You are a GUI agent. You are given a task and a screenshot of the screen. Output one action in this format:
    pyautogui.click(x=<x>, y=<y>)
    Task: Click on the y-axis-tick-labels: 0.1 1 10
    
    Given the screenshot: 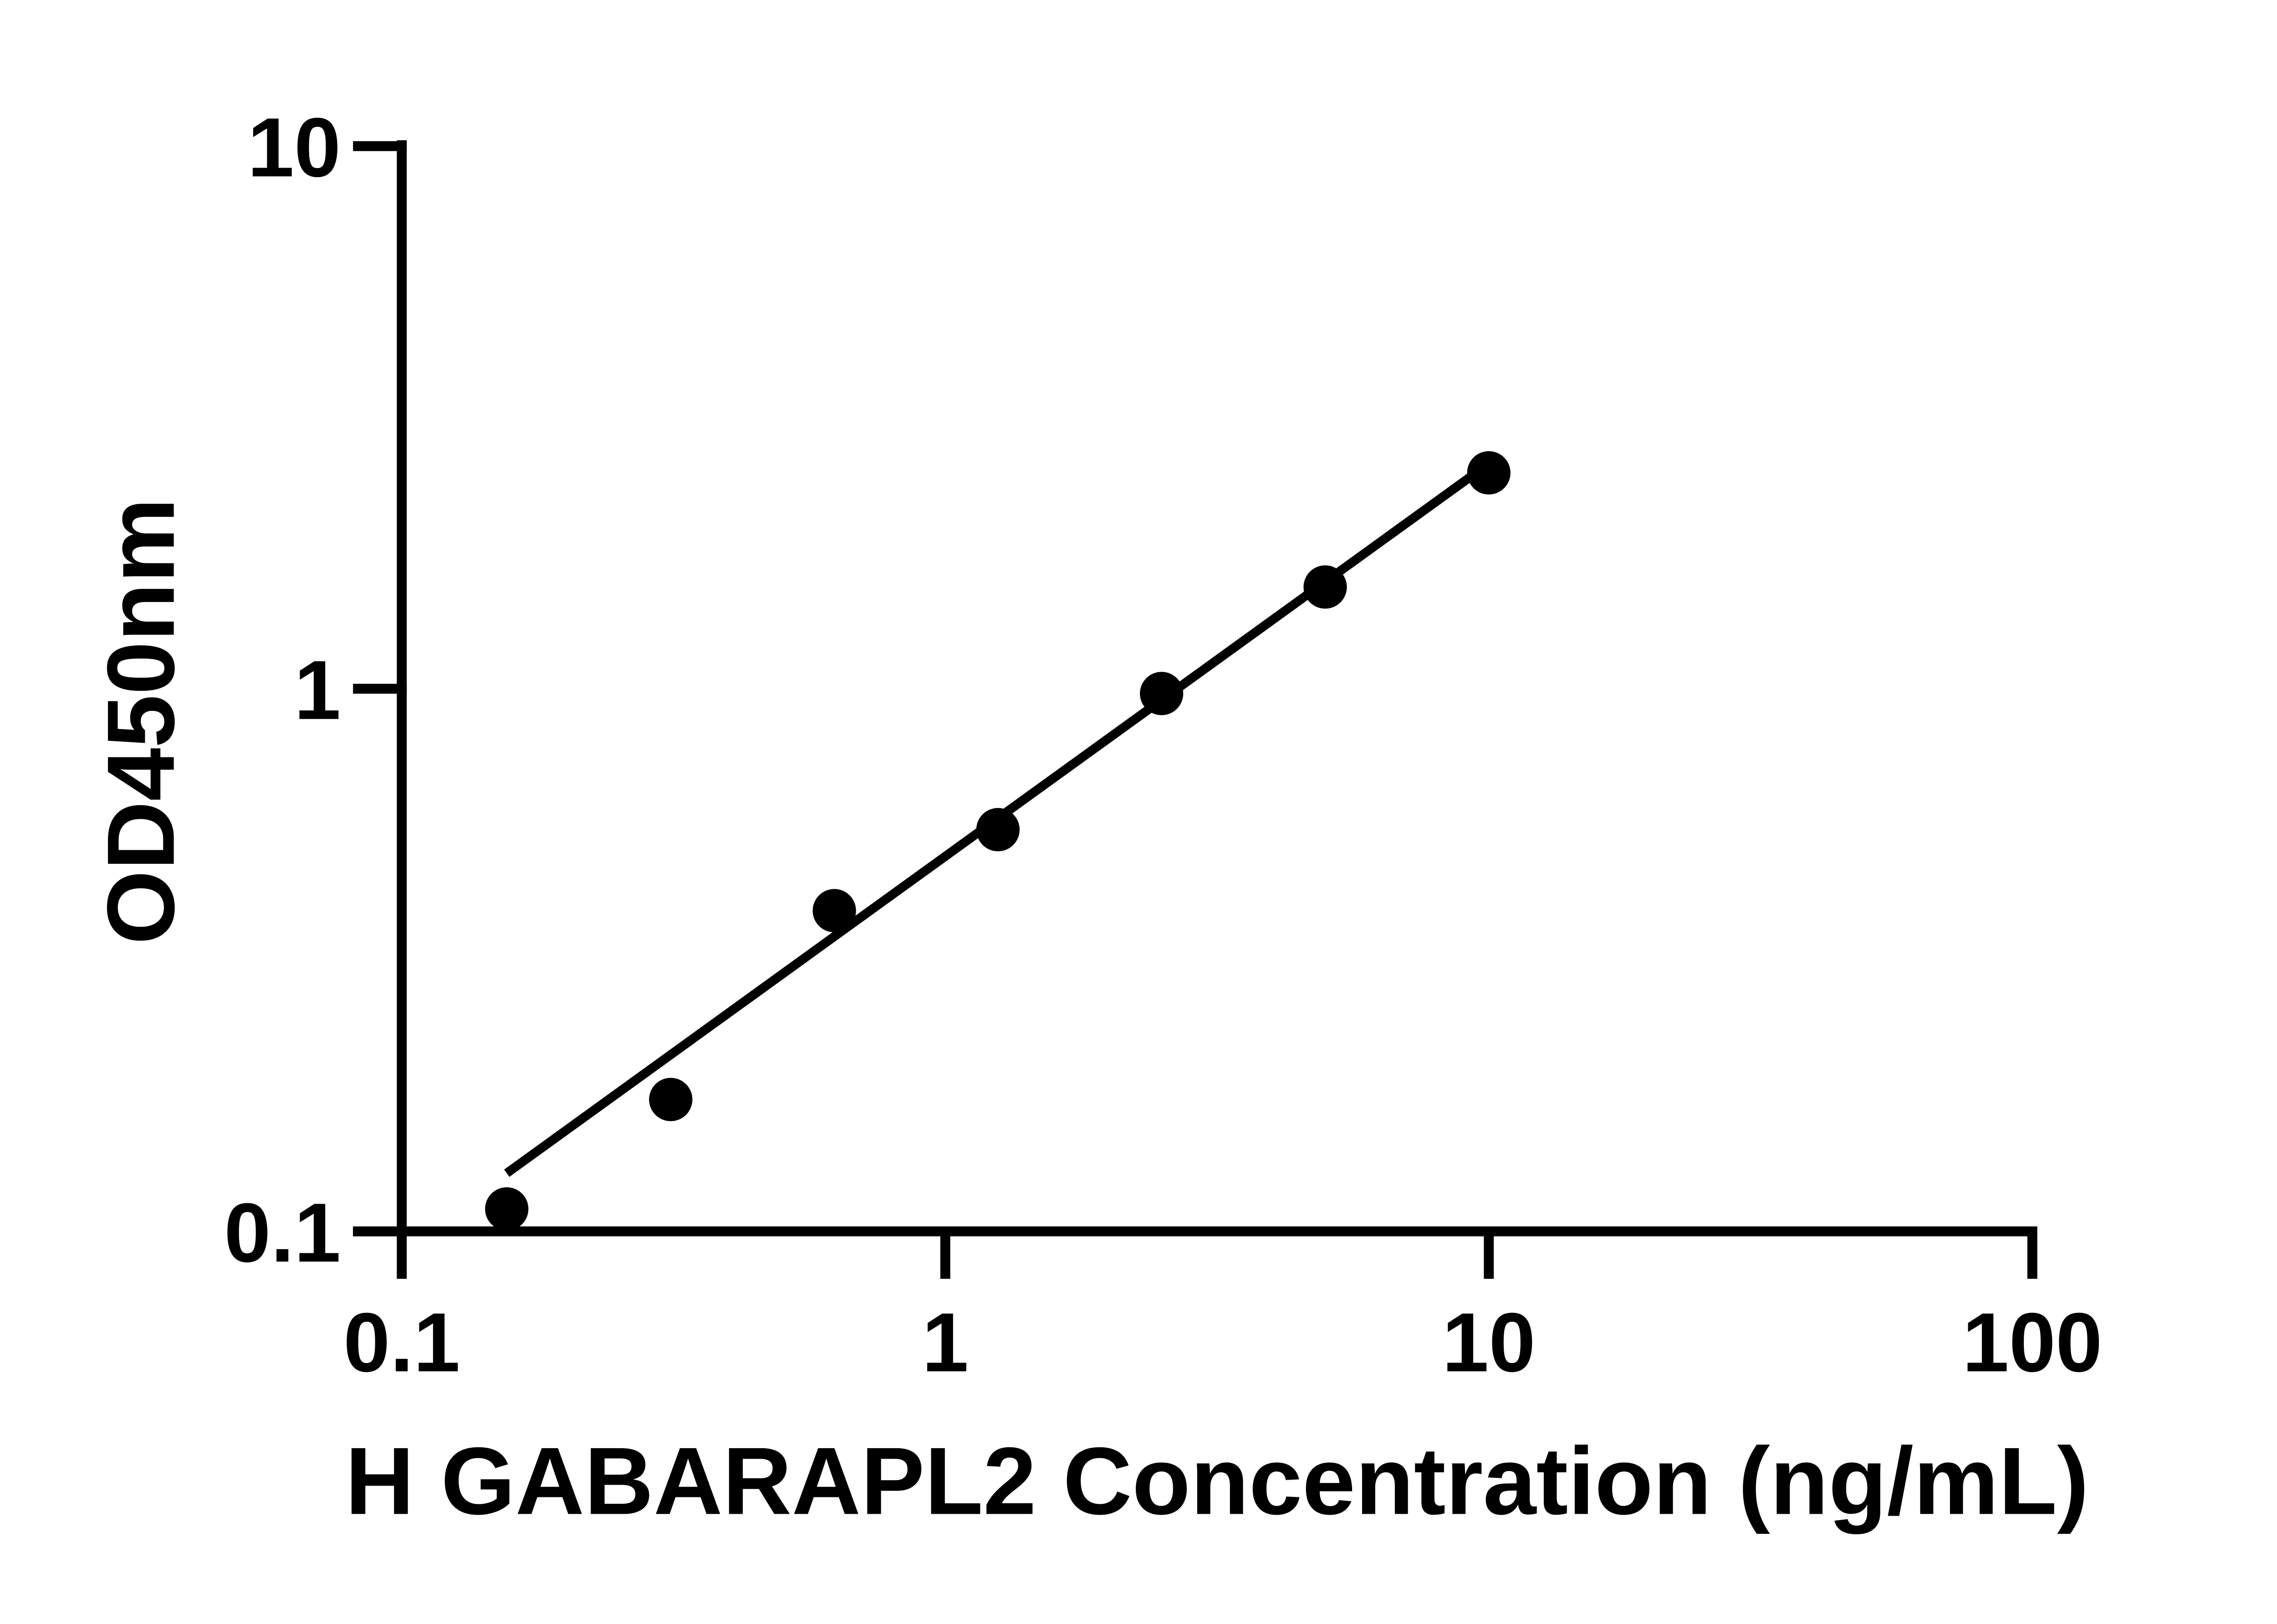 What is the action you would take?
    pyautogui.click(x=283, y=690)
    